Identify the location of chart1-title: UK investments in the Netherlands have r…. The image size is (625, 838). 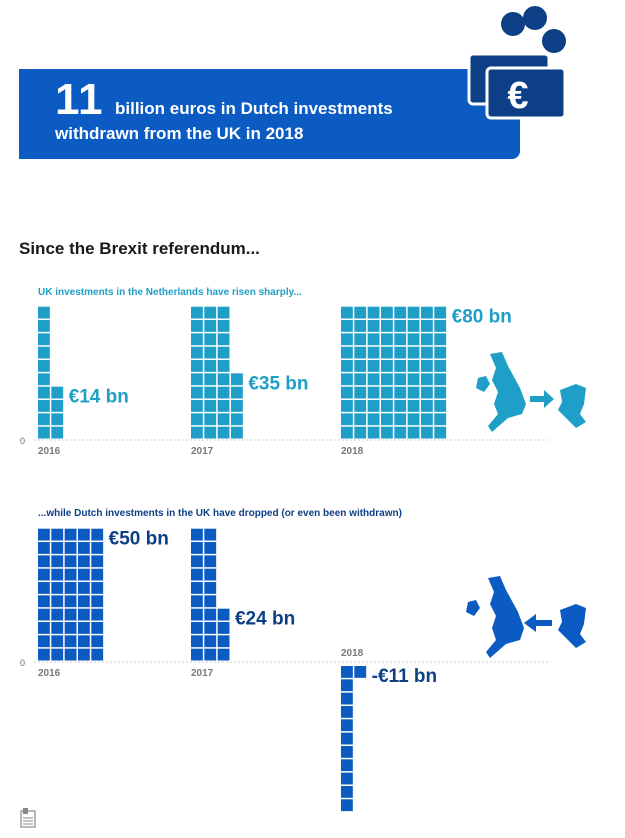
(170, 292).